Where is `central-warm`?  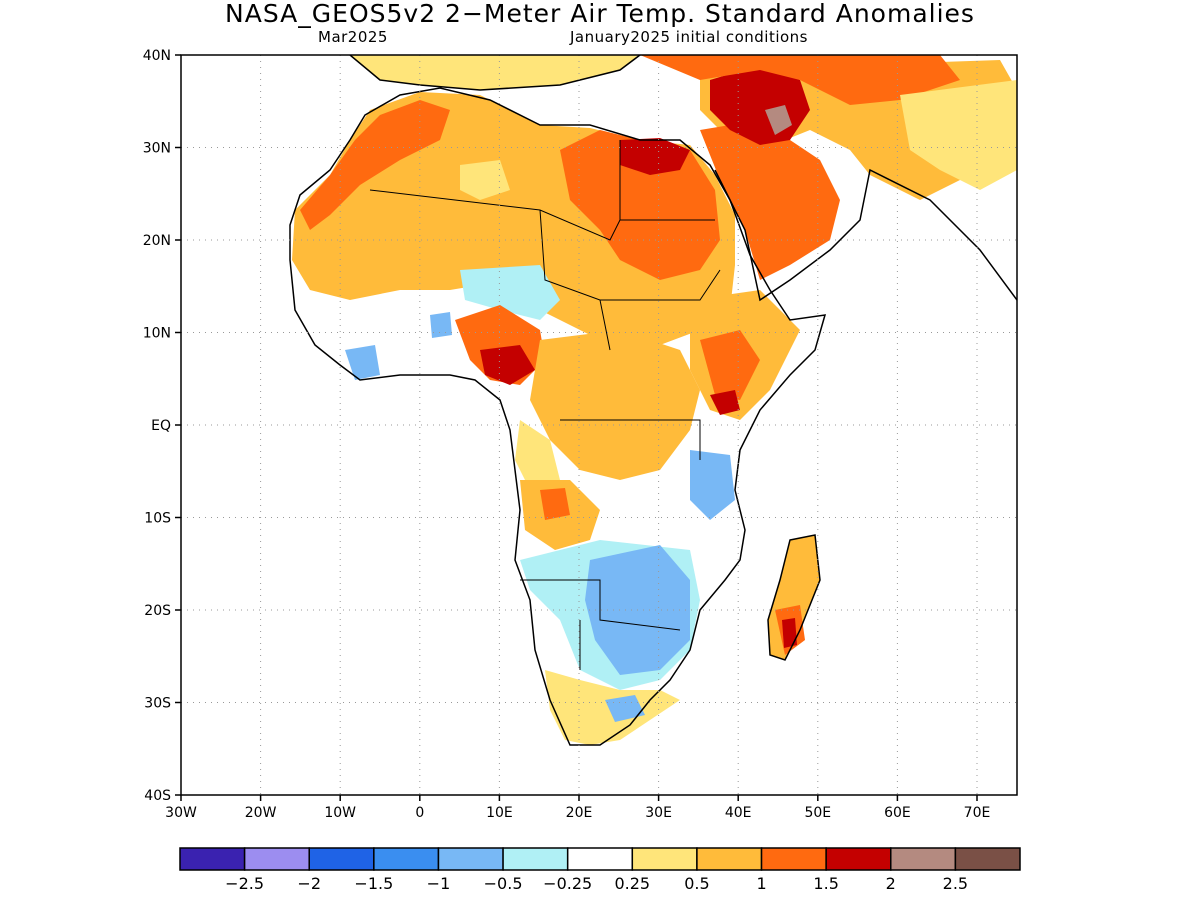
central-warm is located at coordinates (615, 405).